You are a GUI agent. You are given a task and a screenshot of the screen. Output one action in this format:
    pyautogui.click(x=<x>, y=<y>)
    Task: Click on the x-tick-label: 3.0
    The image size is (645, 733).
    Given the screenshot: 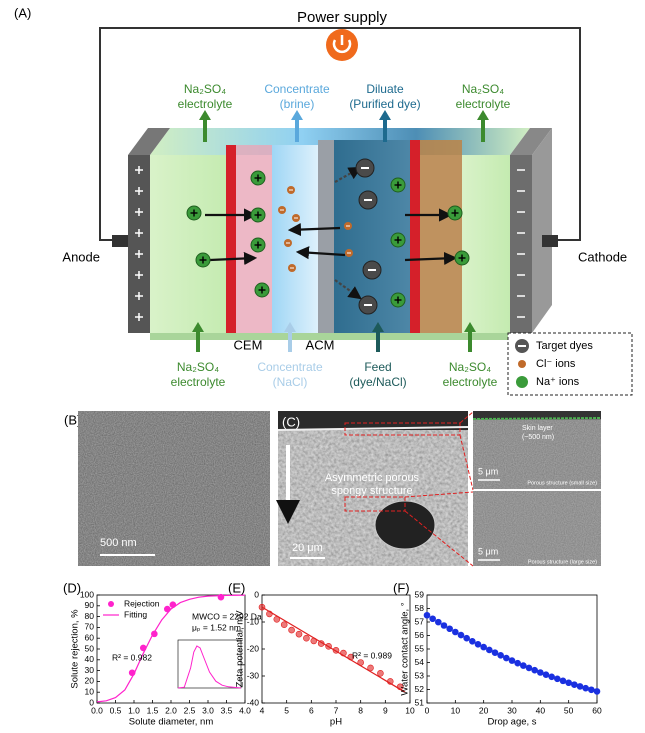 What is the action you would take?
    pyautogui.click(x=208, y=710)
    